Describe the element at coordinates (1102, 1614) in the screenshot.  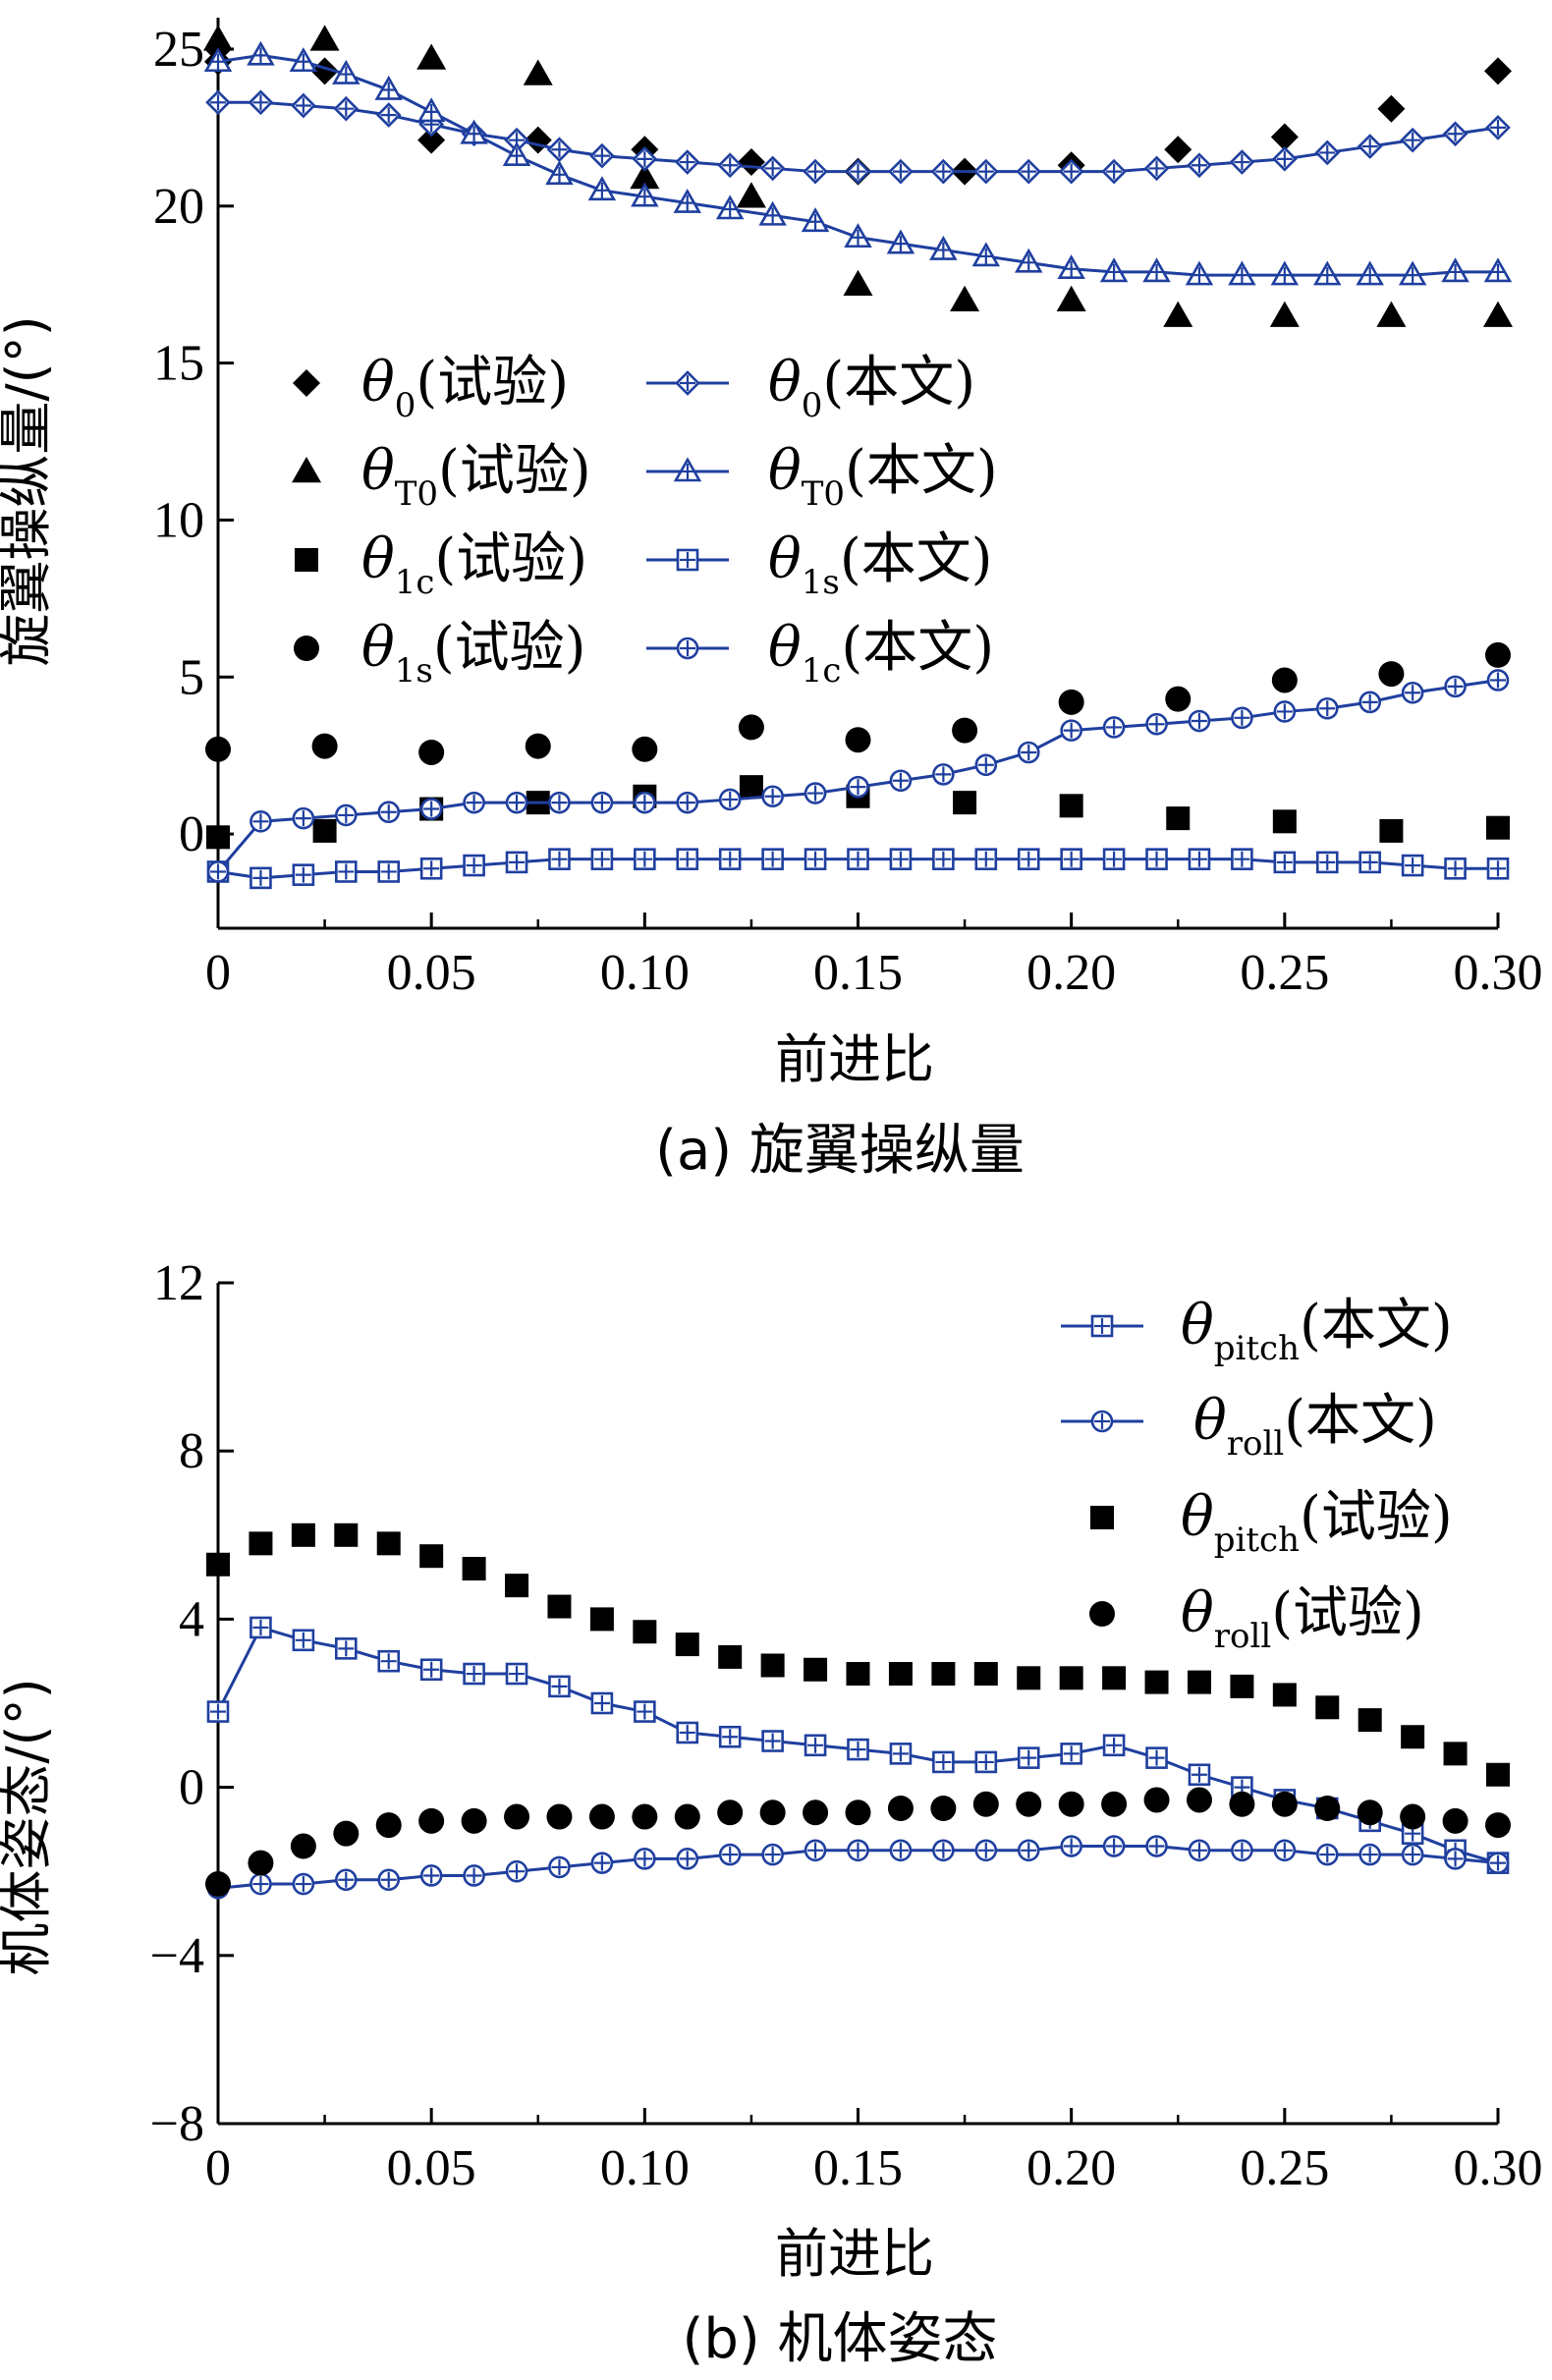
I see `chart-b-legend-marker` at that location.